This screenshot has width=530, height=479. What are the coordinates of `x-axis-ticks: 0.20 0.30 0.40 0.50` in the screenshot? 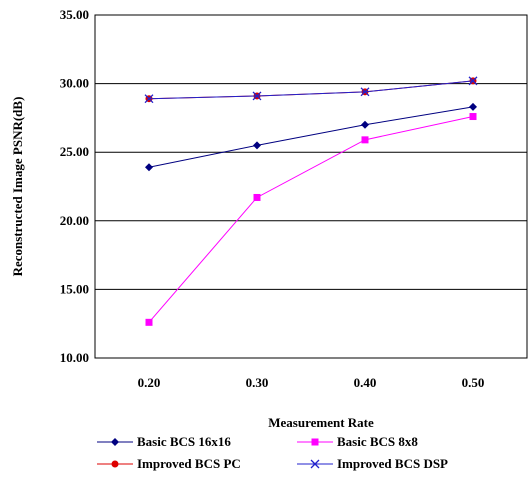 It's located at (311, 382).